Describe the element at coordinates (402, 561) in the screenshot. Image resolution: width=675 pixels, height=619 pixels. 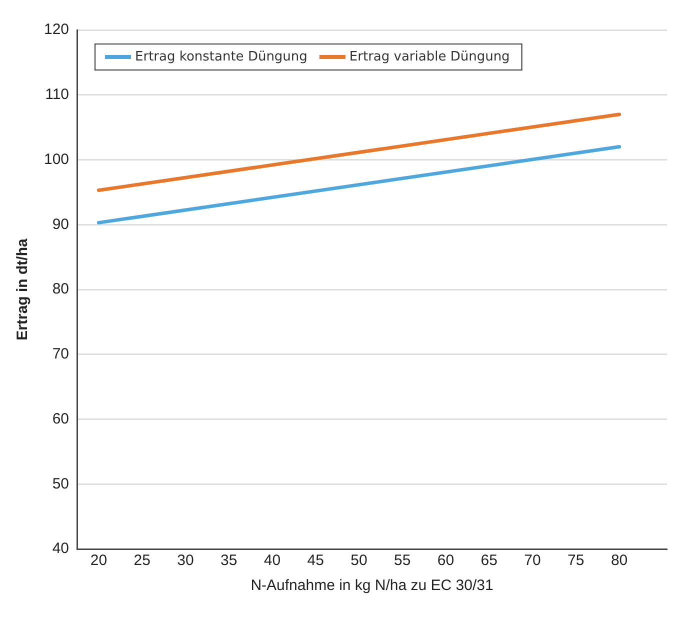
I see `x-tick-label: 55` at that location.